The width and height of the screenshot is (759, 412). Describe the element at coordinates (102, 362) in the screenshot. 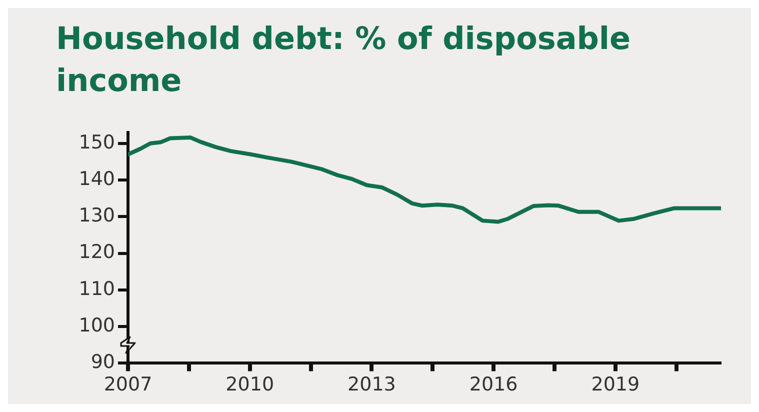

I see `y-tick-label: 90` at that location.